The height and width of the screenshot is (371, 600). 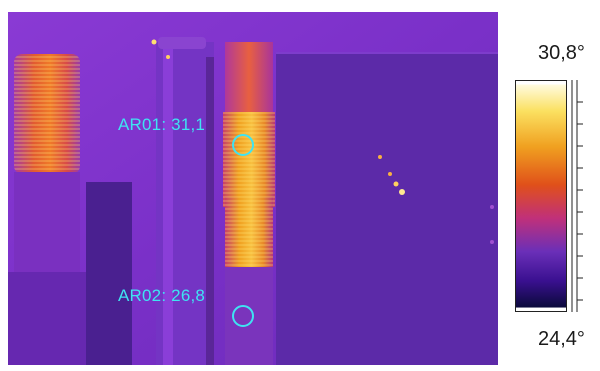 I want to click on color-scale-bar, so click(x=541, y=196).